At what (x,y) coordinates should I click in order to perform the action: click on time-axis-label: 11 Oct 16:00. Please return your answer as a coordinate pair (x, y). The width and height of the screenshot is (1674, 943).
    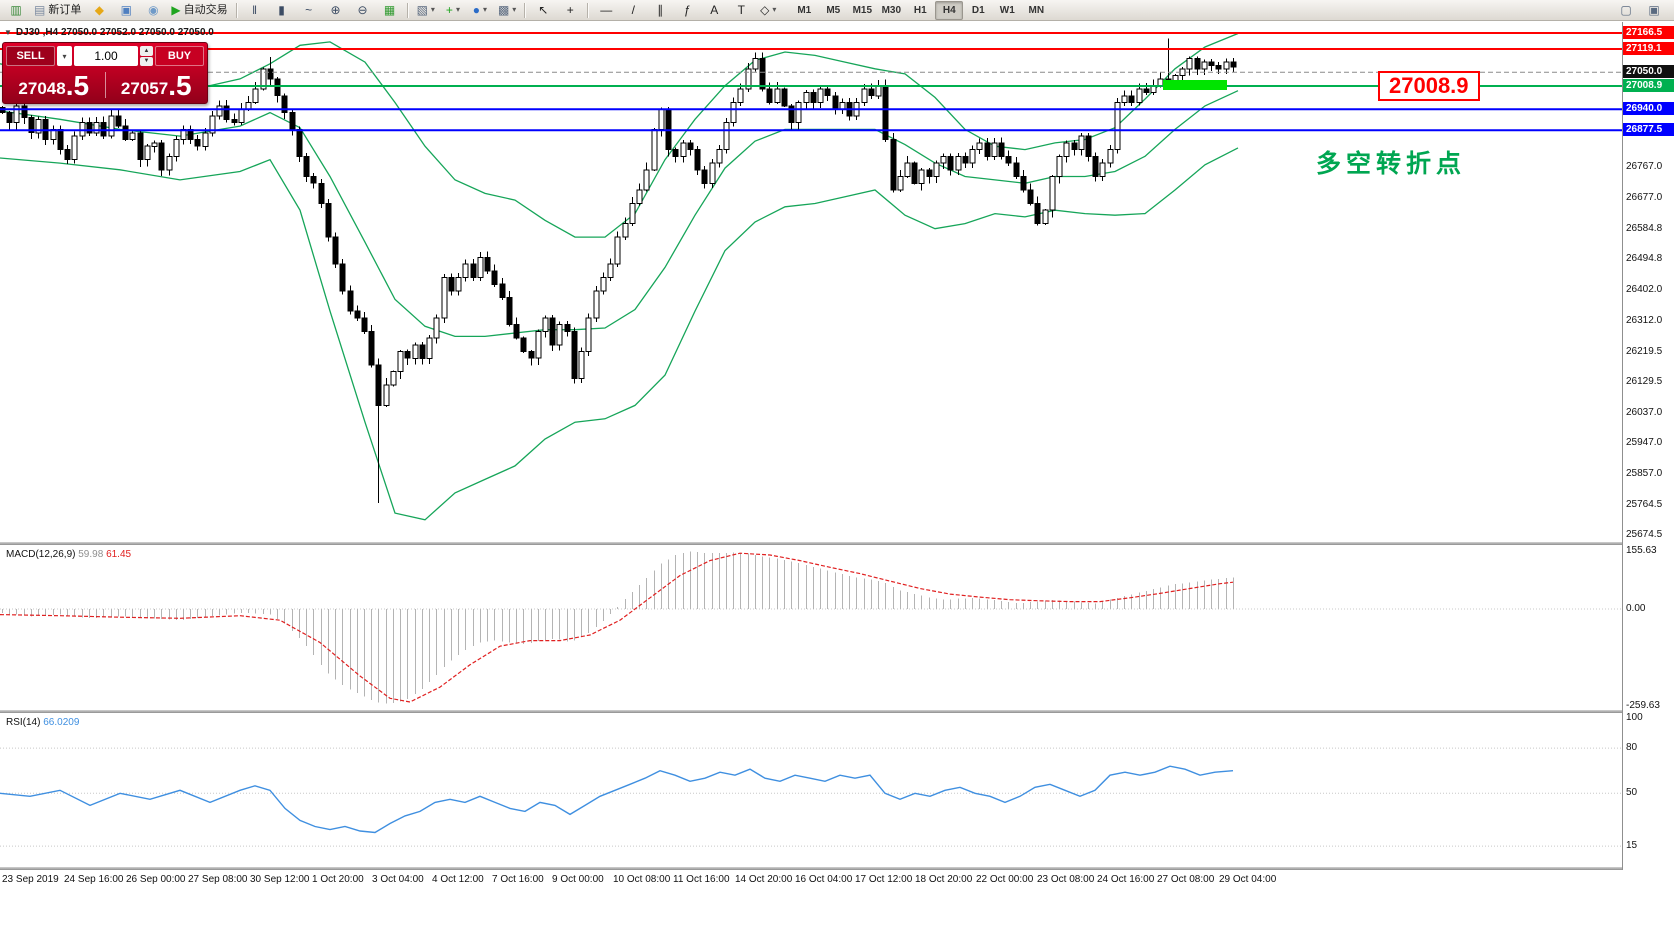
    Looking at the image, I should click on (701, 879).